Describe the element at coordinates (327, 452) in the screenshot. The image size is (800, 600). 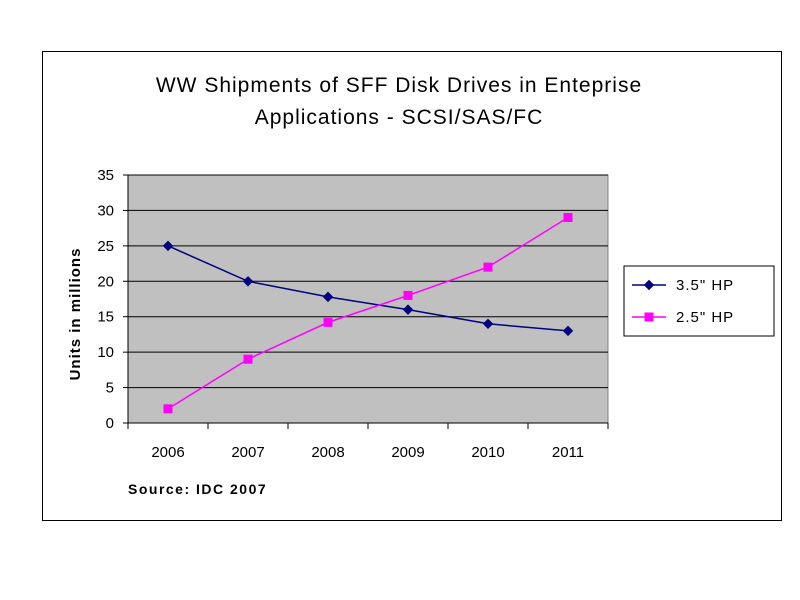
I see `x-tick-label: 2008` at that location.